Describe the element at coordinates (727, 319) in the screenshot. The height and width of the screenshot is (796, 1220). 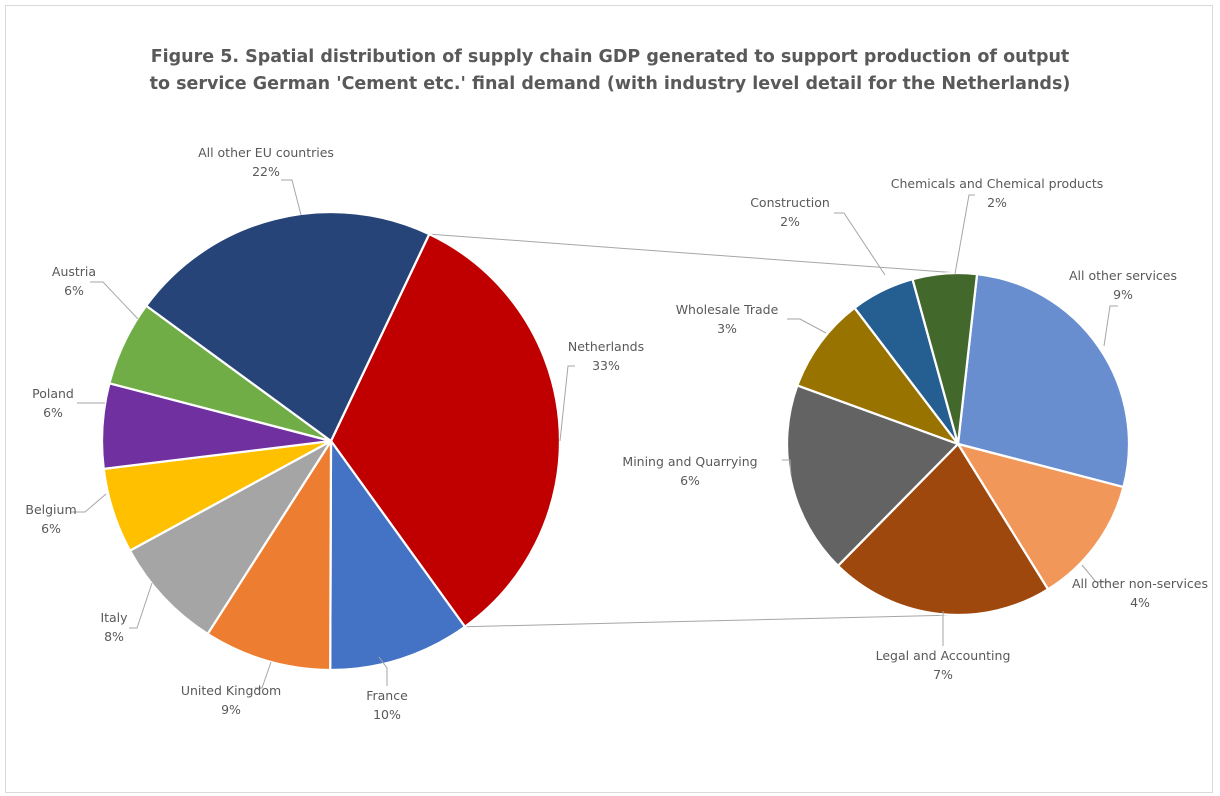
I see `detail-label-wholesale-trade: Wholesale Trade 3%` at that location.